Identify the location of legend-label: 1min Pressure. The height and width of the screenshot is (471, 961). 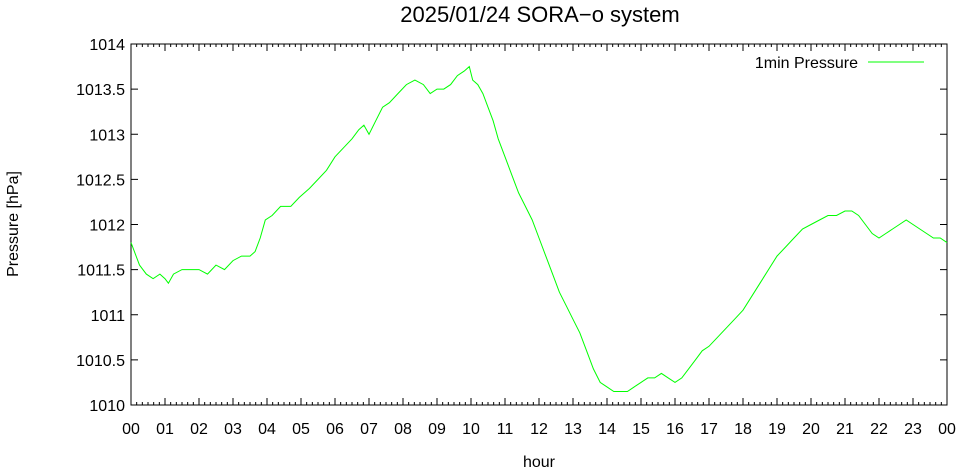
(806, 63).